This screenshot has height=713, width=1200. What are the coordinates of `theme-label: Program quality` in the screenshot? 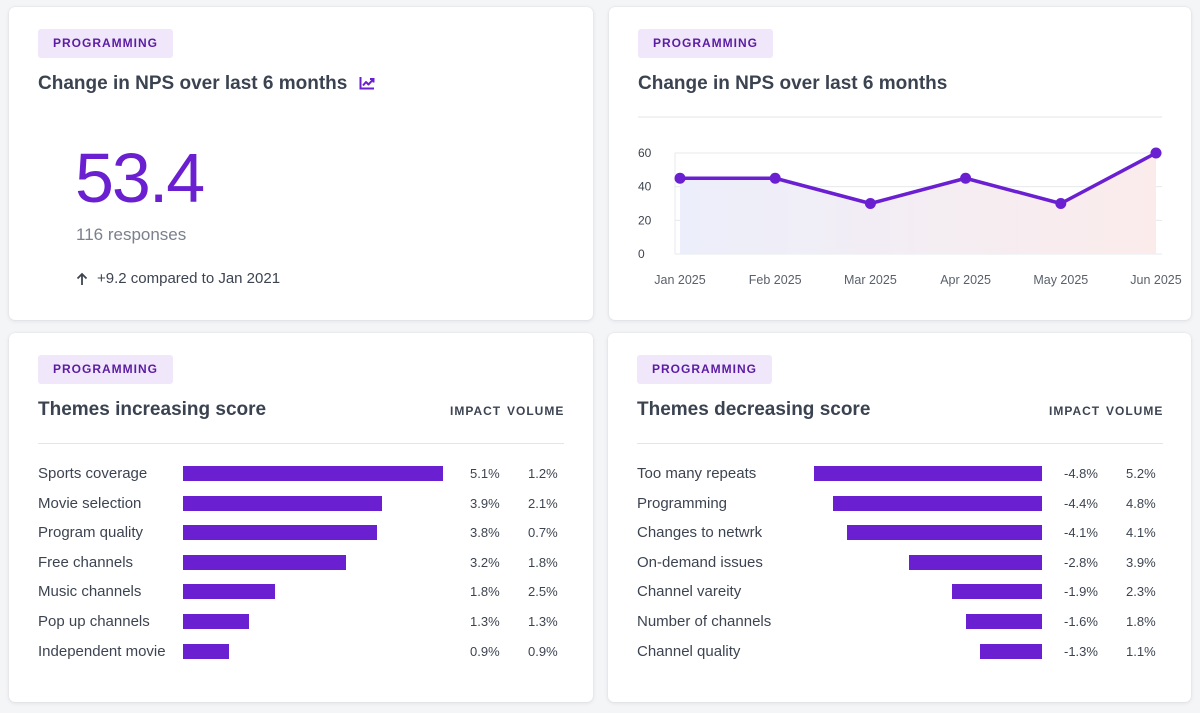 It's located at (91, 533).